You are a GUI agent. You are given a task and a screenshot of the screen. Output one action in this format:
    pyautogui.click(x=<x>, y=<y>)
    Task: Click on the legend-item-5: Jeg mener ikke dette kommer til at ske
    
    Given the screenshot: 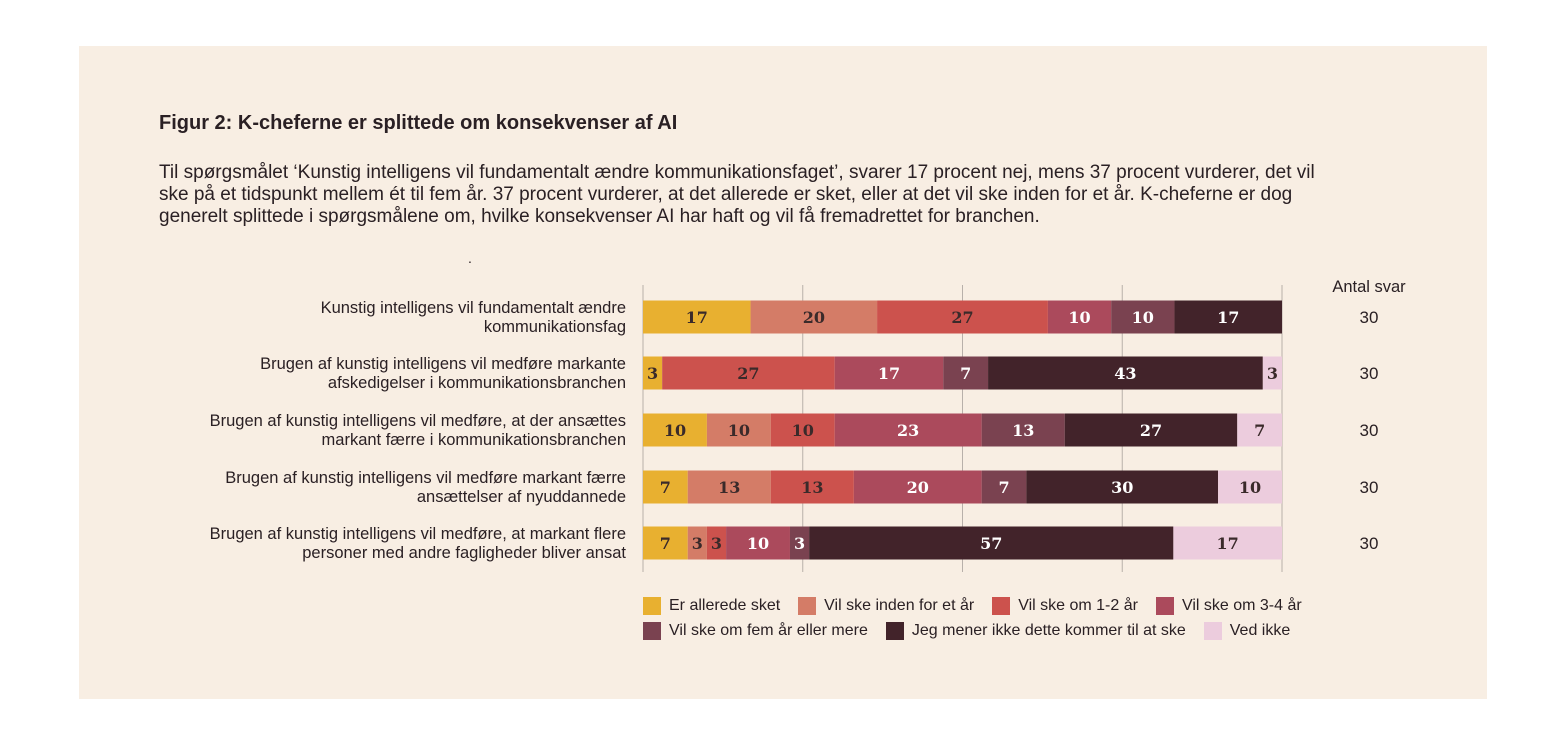 What is the action you would take?
    pyautogui.click(x=1035, y=630)
    